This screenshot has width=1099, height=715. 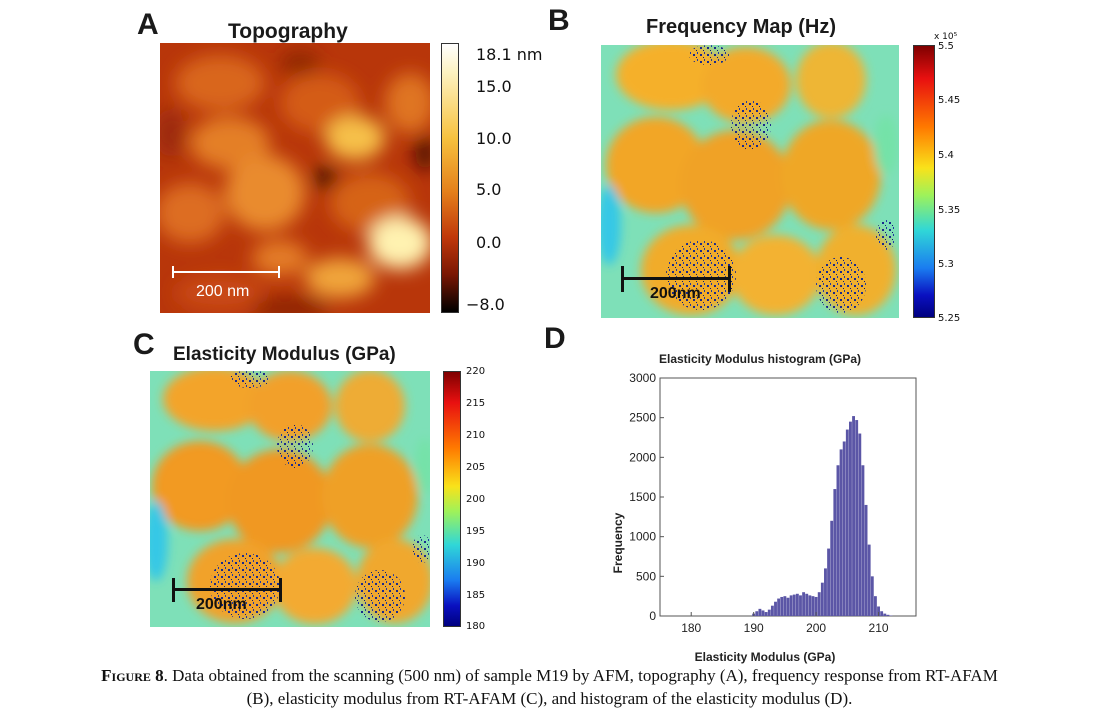 I want to click on colorbar-c-tick: 185, so click(x=476, y=595).